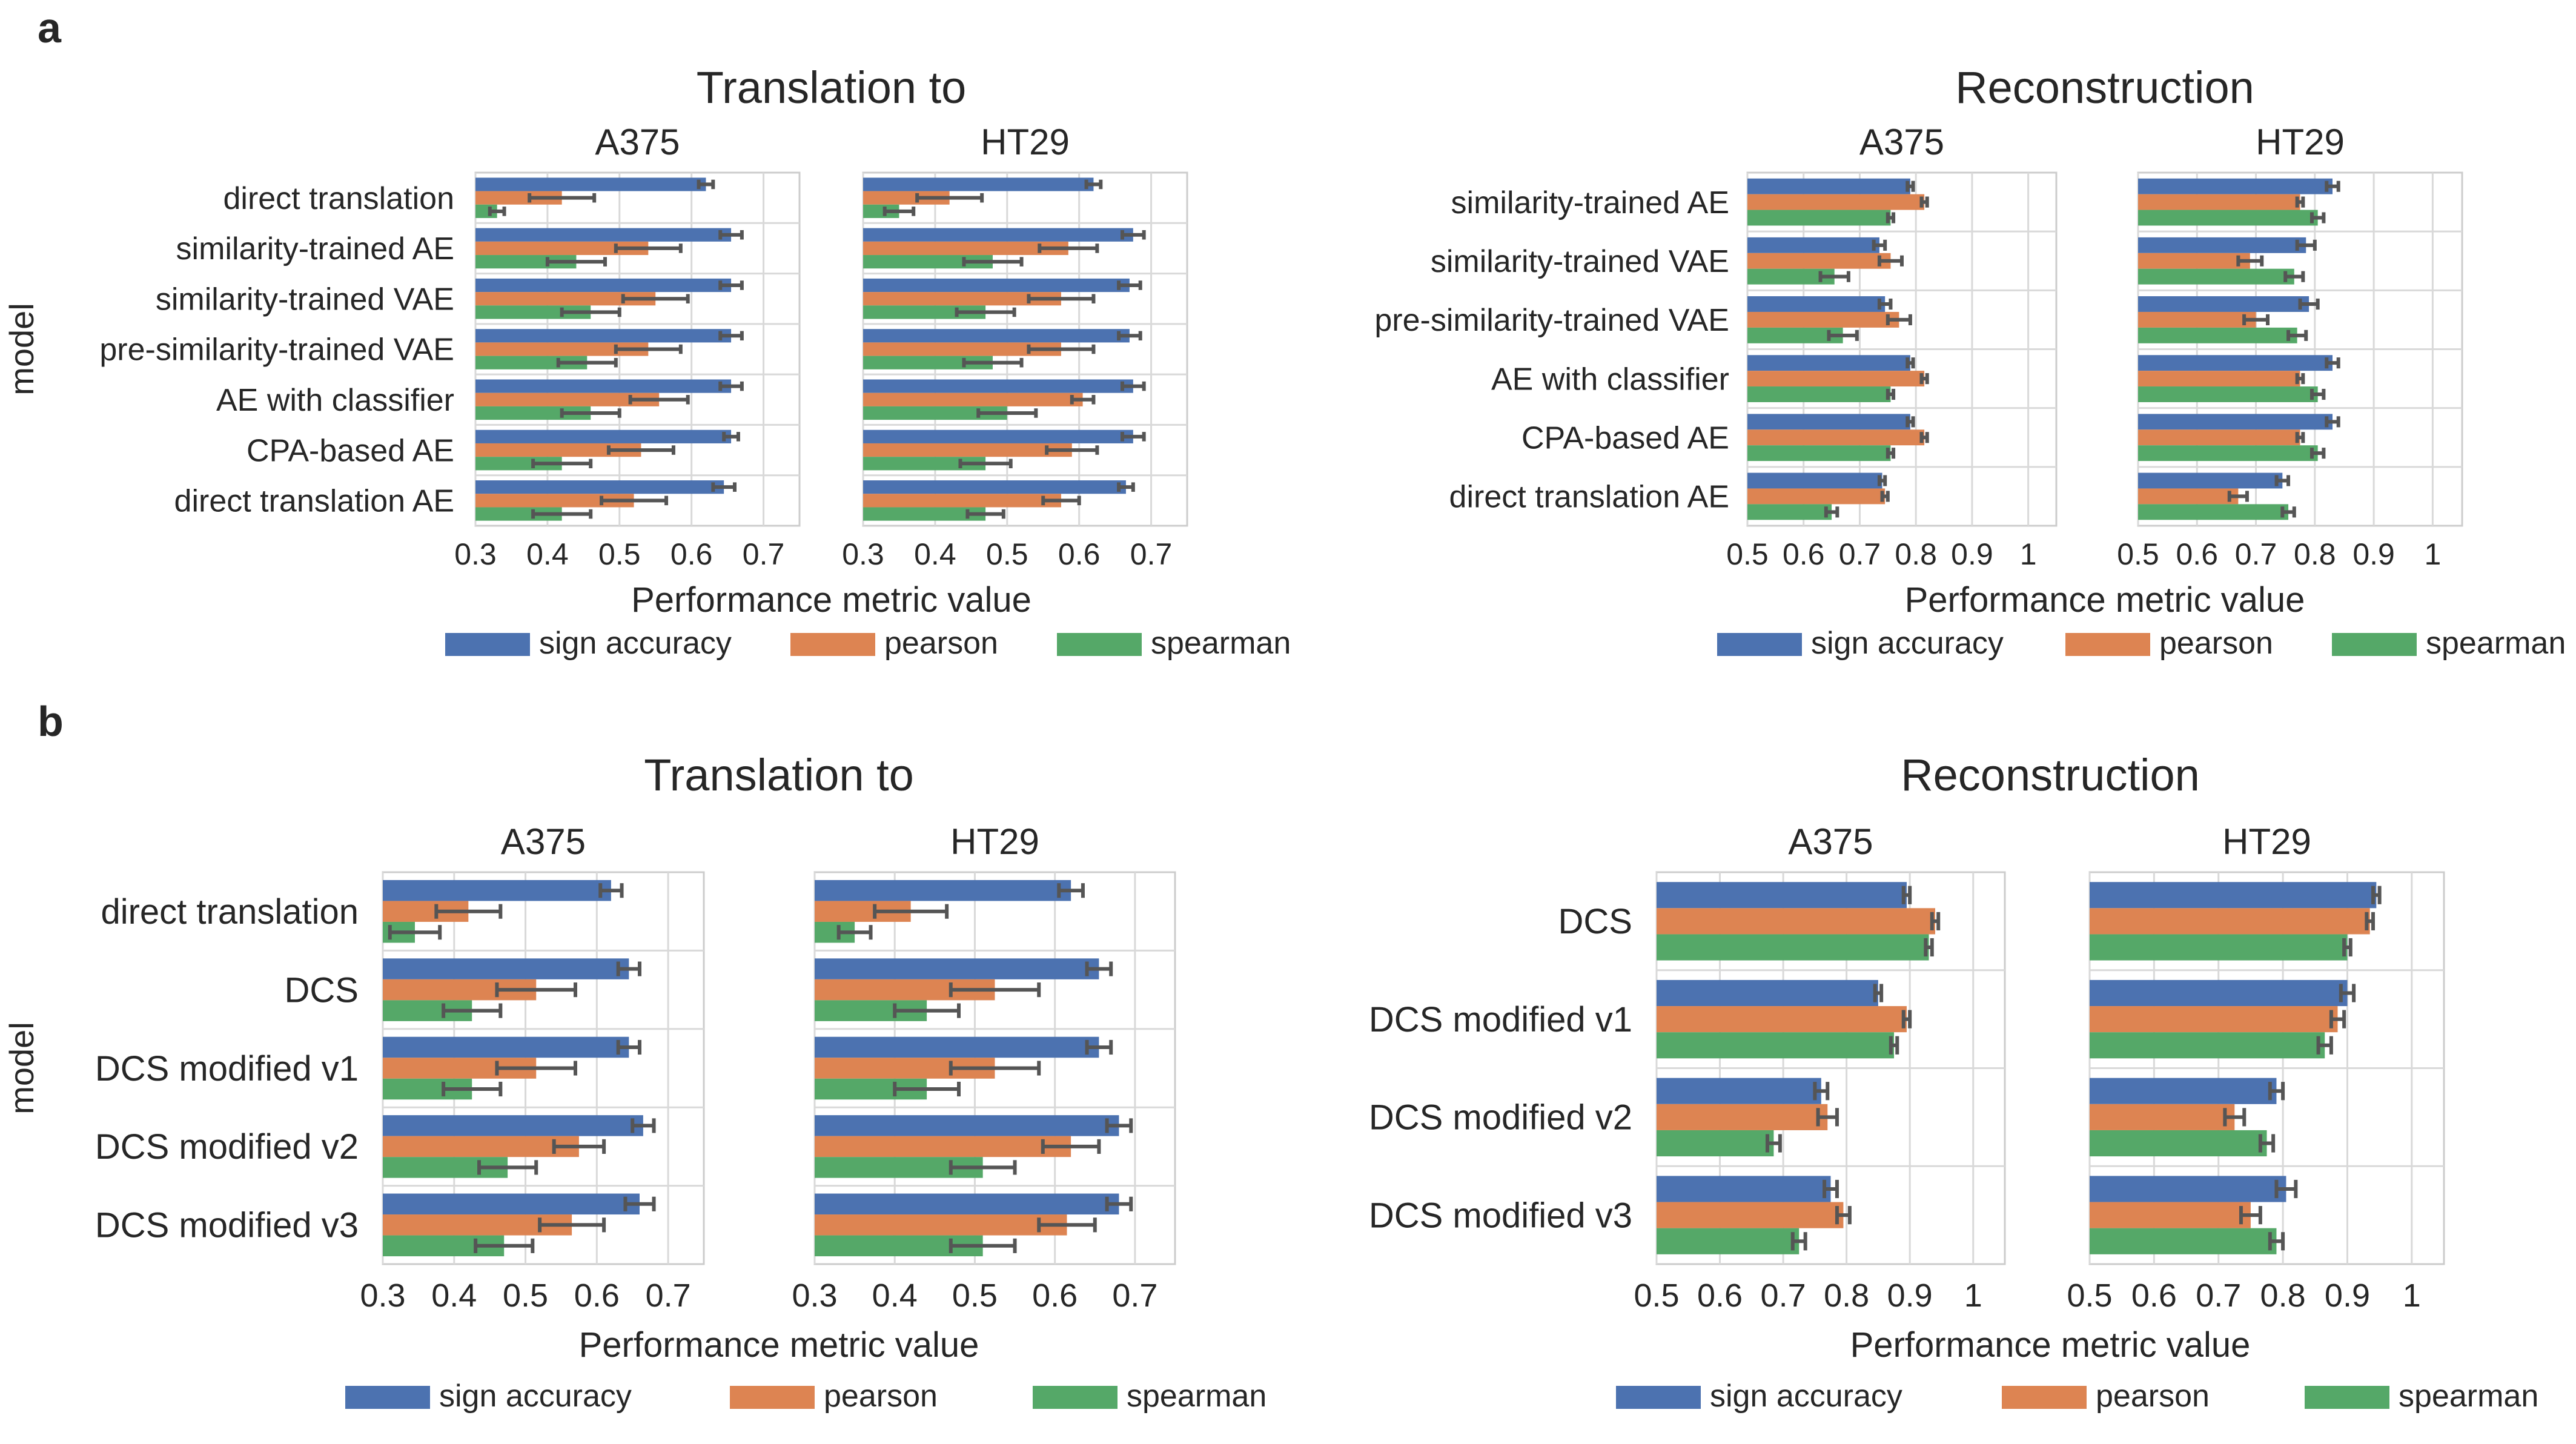  What do you see at coordinates (1500, 1118) in the screenshot?
I see `category-label-dcs-modified-v2: DCS modified v2` at bounding box center [1500, 1118].